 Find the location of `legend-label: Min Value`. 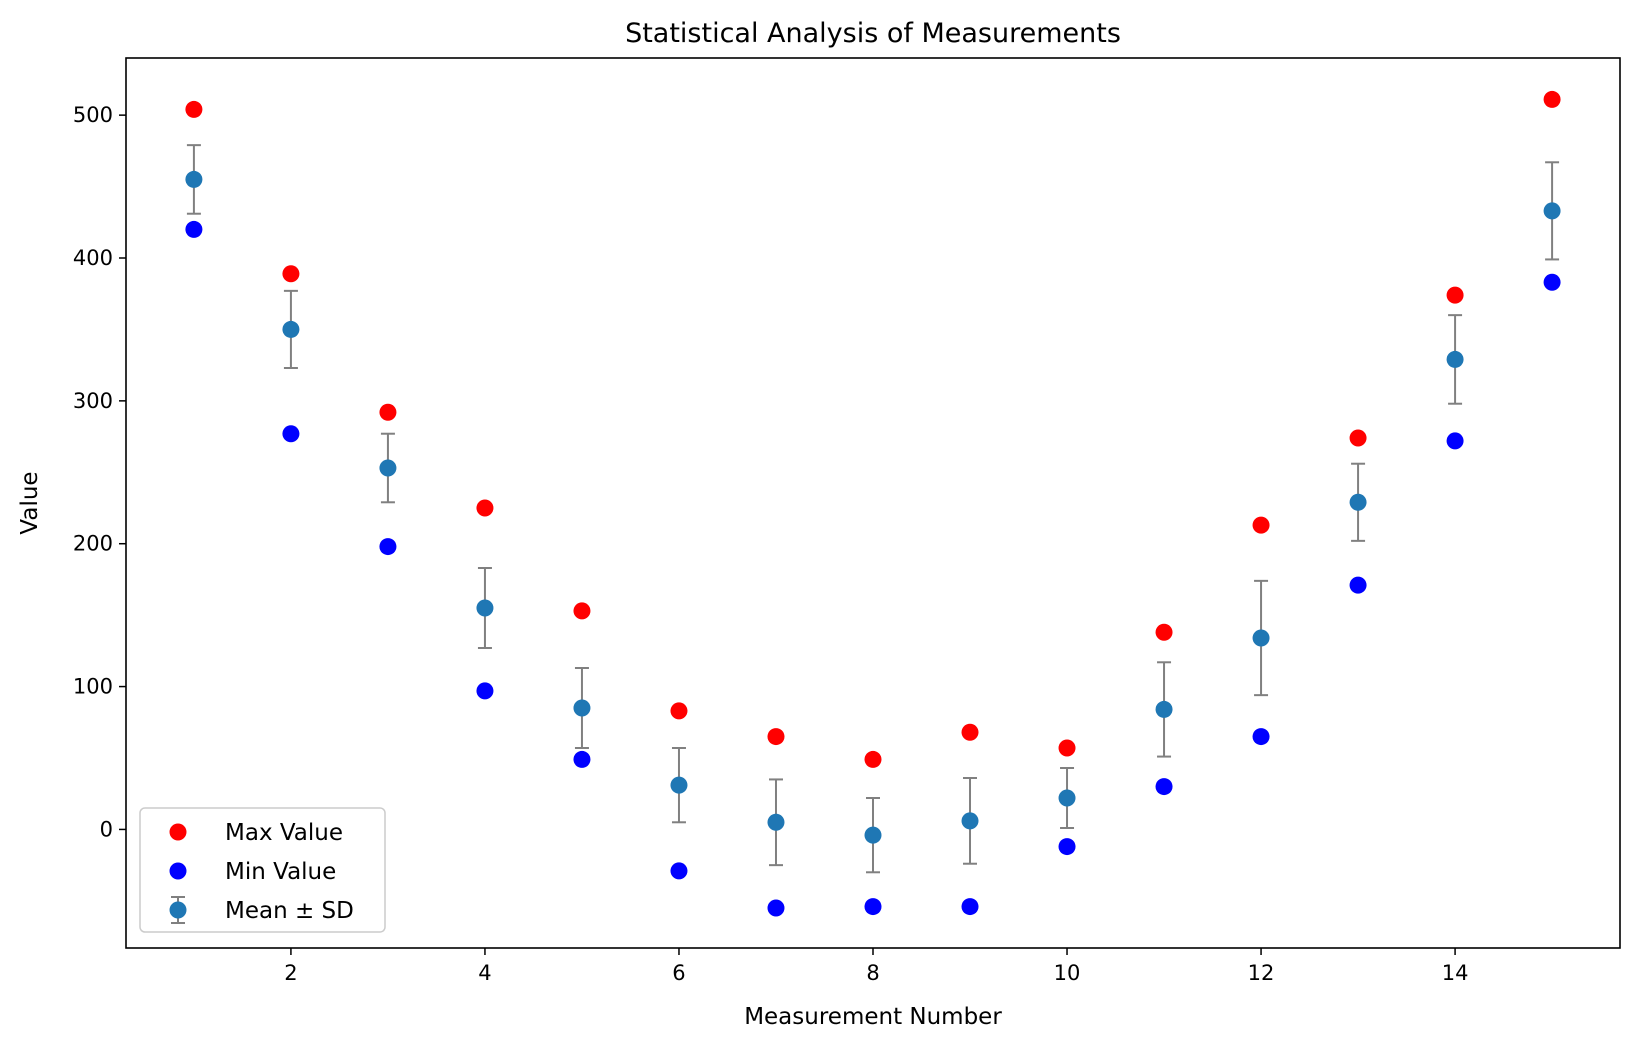

legend-label: Min Value is located at coordinates (280, 872).